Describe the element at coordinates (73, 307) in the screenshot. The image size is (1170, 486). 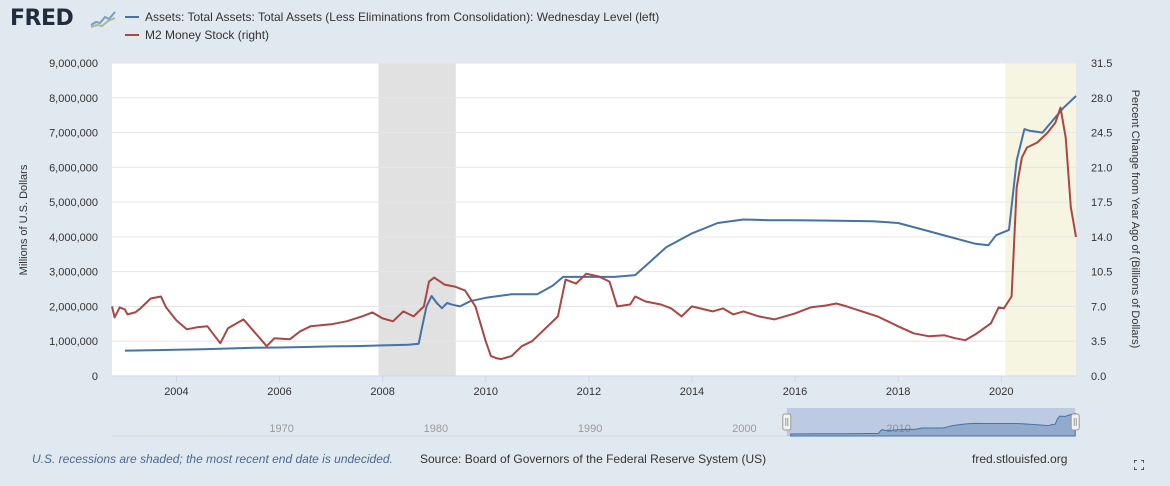
I see `y-tick-label-left: 2,000,000` at that location.